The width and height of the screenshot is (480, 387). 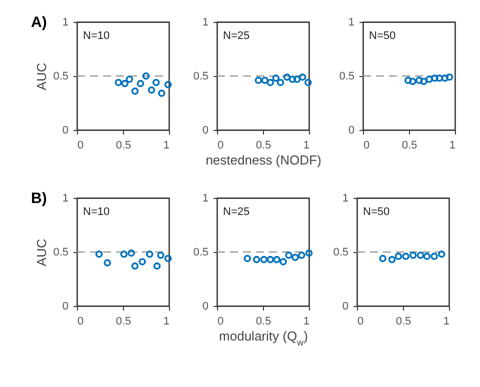 What do you see at coordinates (263, 338) in the screenshot?
I see `x-axis-title: modularity (Q$_{w}$)` at bounding box center [263, 338].